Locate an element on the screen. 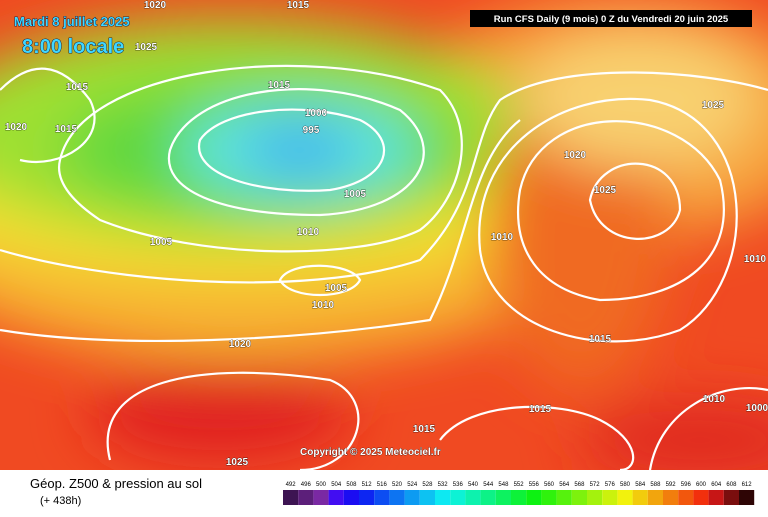  copyright: Copyright © 2025 Meteociel.fr is located at coordinates (370, 452).